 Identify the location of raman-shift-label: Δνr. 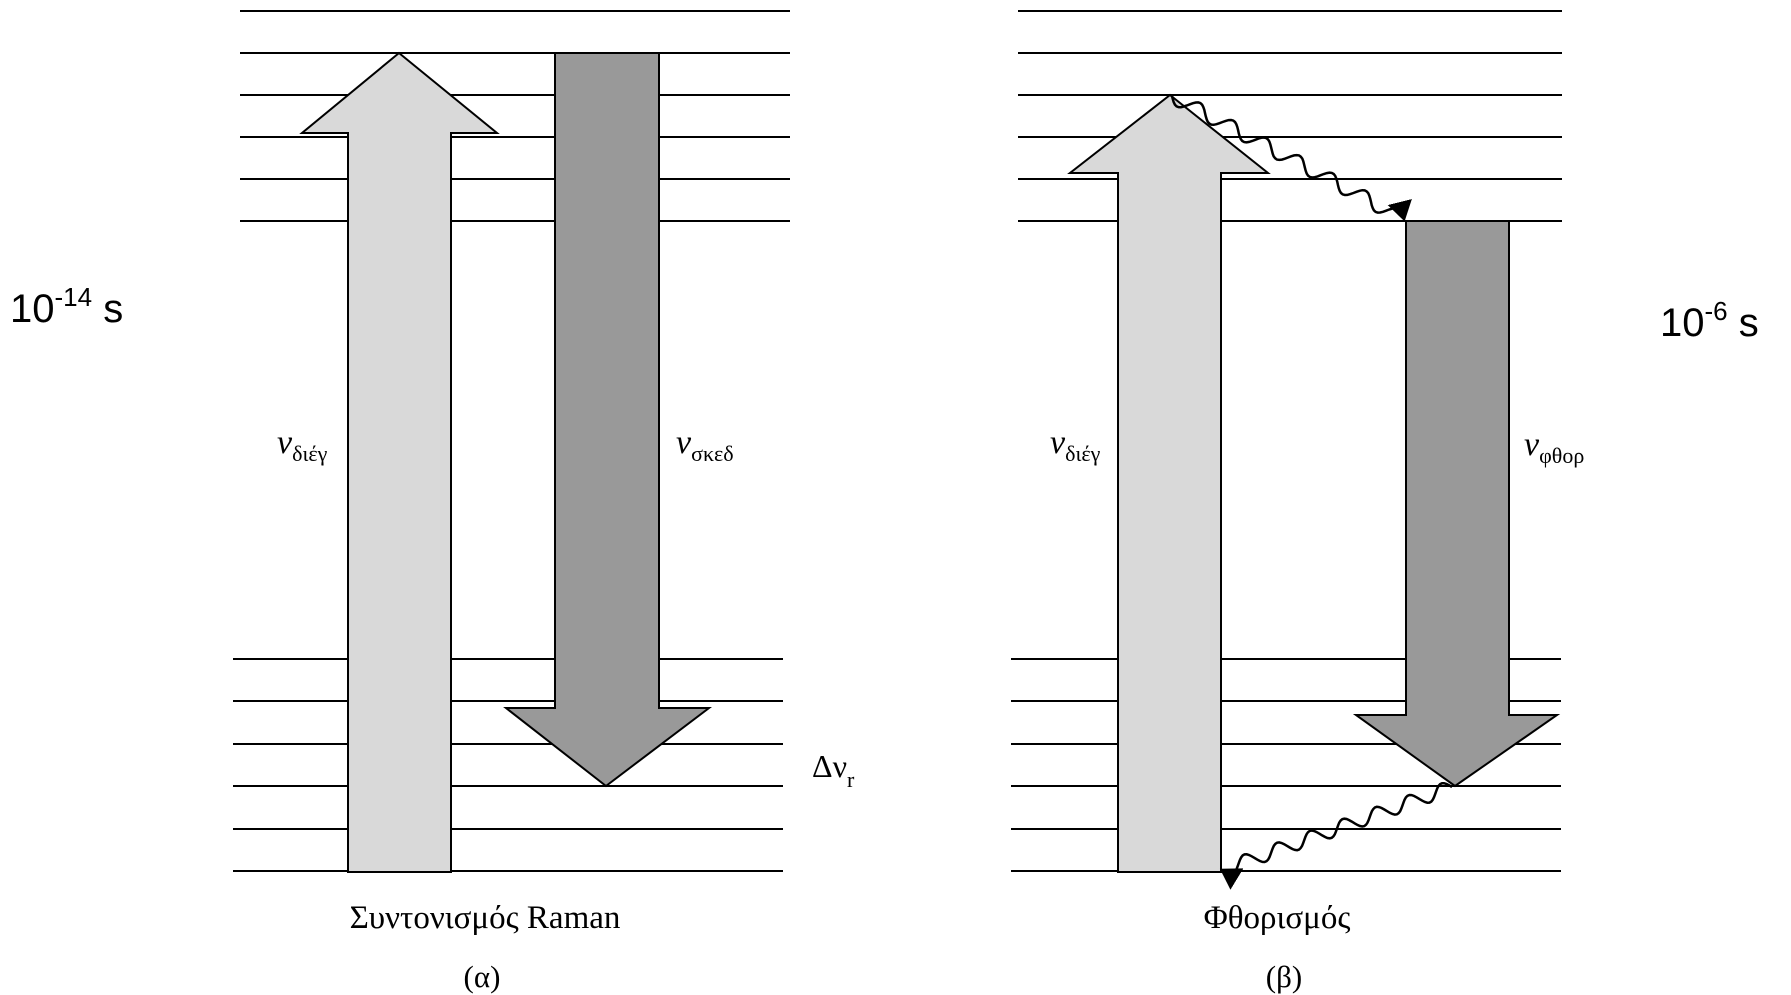
(833, 770).